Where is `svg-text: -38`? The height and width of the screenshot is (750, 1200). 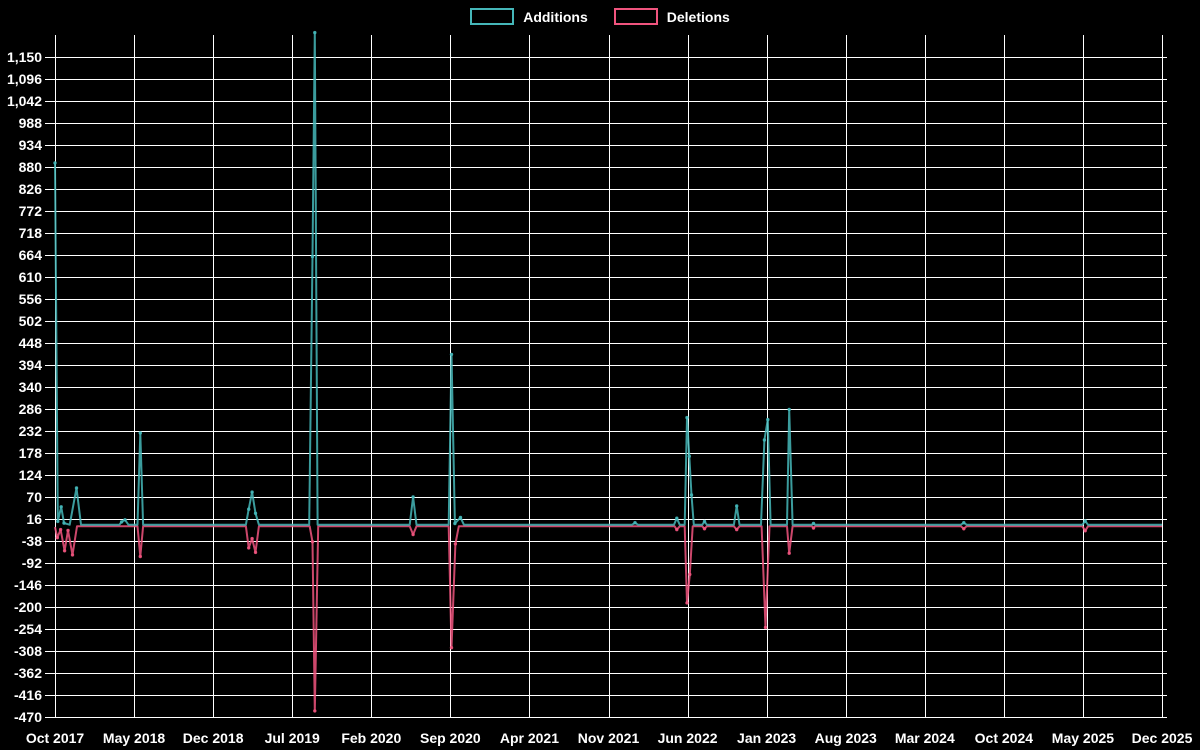
svg-text: -38 is located at coordinates (32, 541).